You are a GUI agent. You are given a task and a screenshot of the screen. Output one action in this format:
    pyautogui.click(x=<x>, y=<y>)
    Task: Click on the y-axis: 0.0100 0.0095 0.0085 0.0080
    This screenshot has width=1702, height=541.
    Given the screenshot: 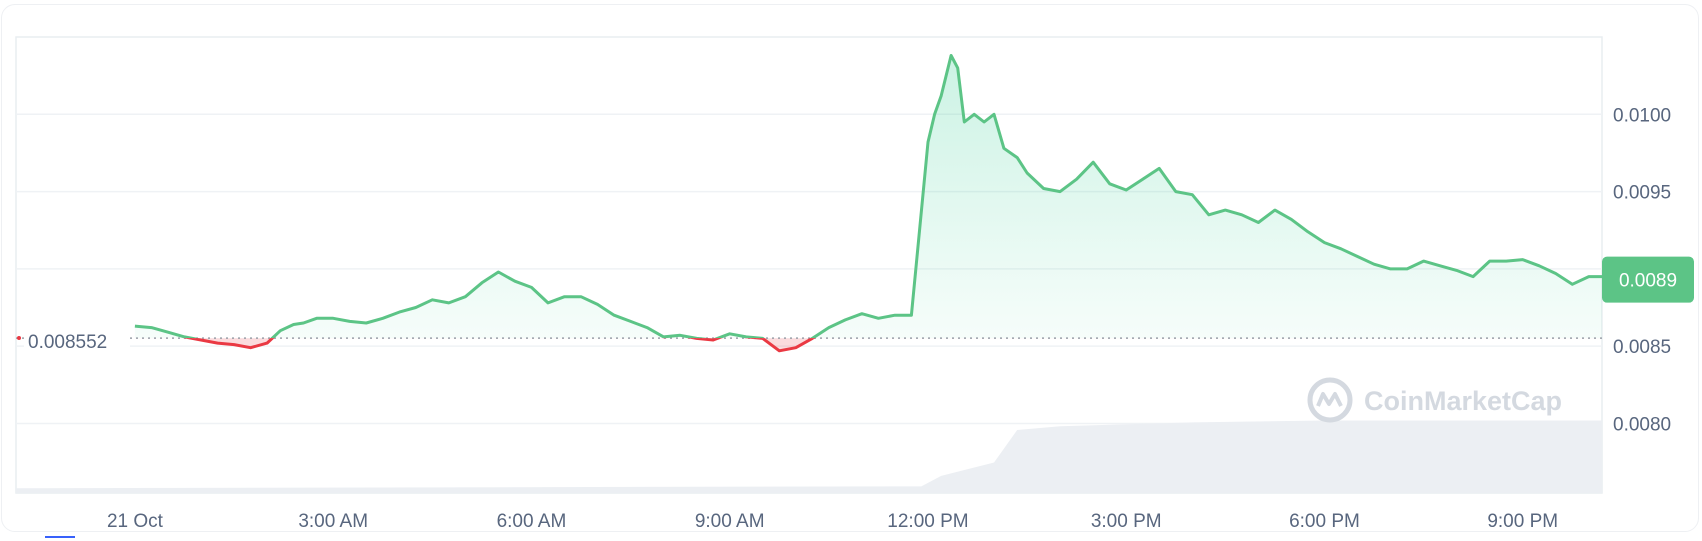 What is the action you would take?
    pyautogui.click(x=1642, y=270)
    